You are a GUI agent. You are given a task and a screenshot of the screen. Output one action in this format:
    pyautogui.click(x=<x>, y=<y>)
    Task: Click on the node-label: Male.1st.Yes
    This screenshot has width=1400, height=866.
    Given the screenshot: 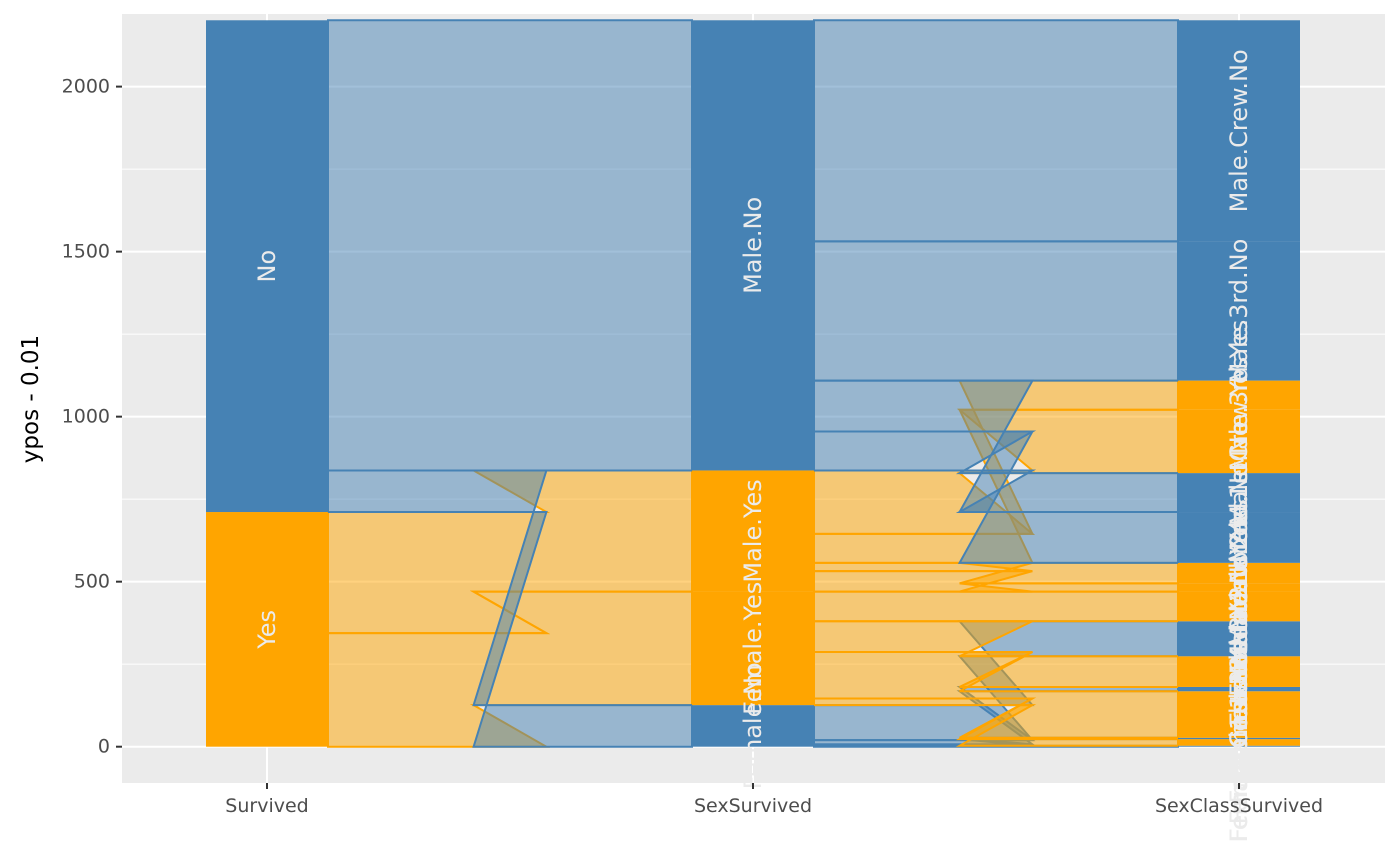 What is the action you would take?
    pyautogui.click(x=1239, y=573)
    